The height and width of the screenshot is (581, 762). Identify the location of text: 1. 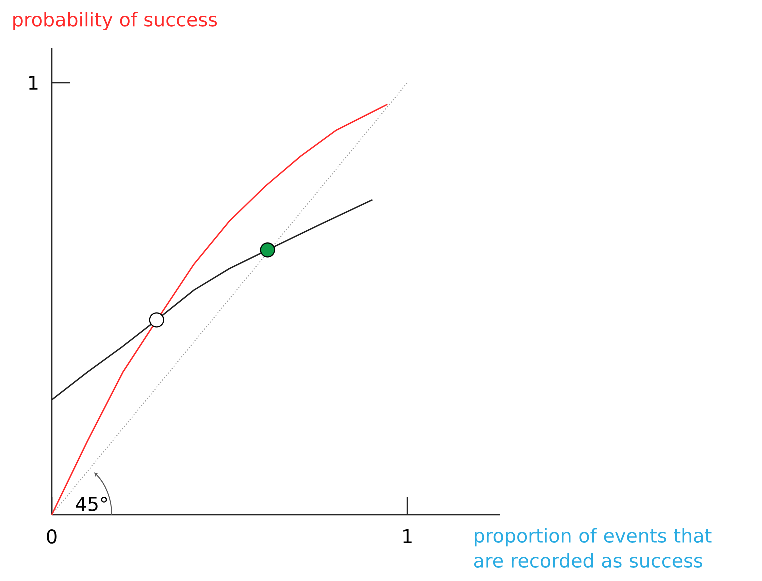
(33, 83).